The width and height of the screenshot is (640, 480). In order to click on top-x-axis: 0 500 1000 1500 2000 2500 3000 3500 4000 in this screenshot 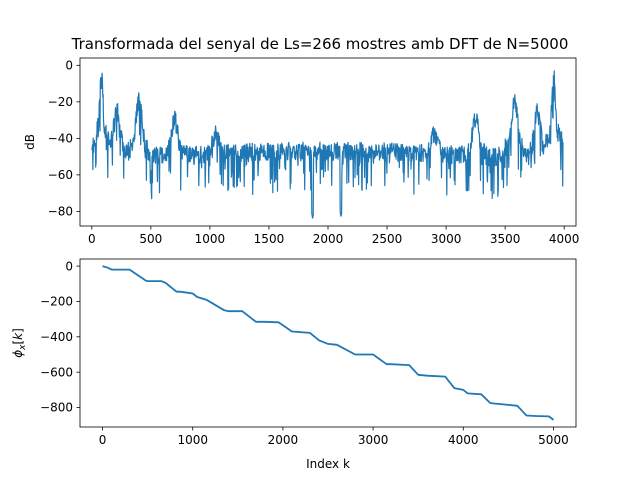, I will do `click(333, 236)`.